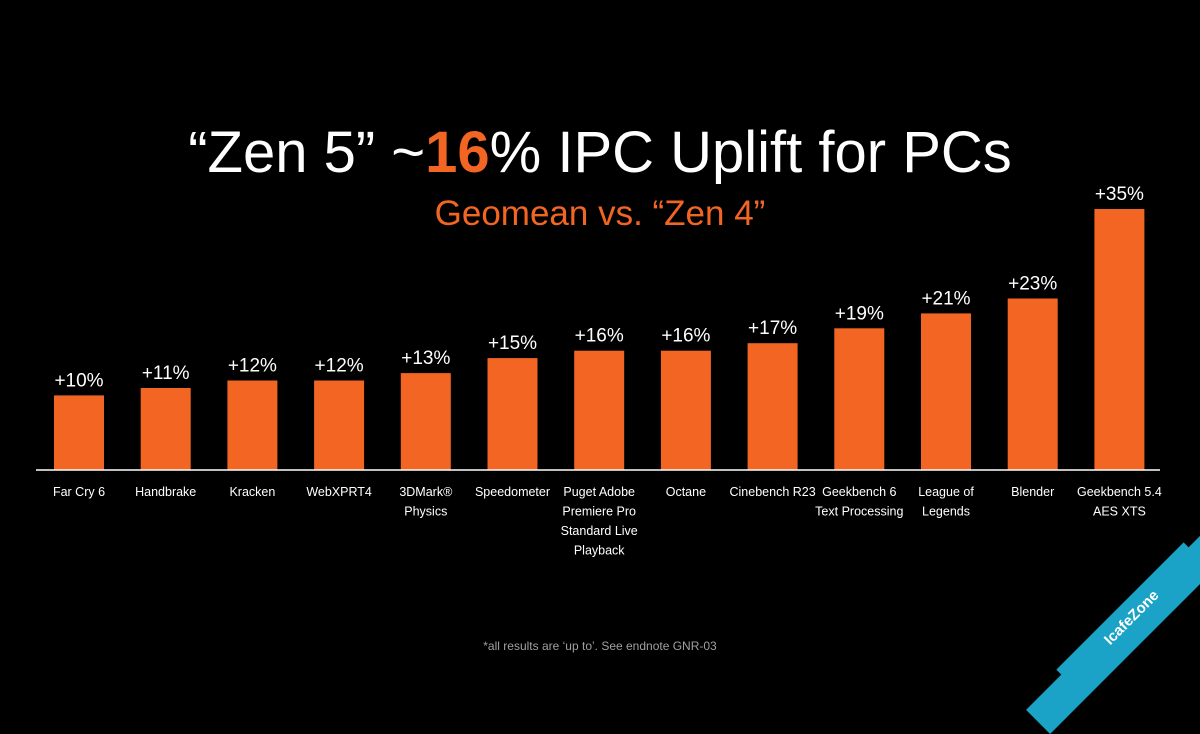 The width and height of the screenshot is (1200, 734). I want to click on category-label: Kracken, so click(252, 492).